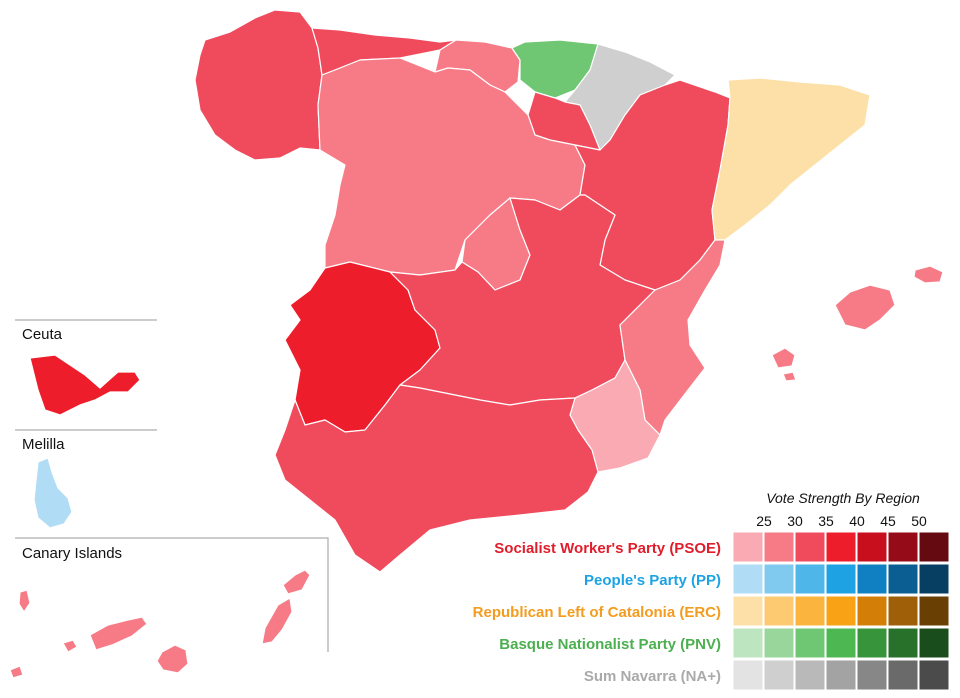 The image size is (960, 698). I want to click on legend-party-label: Republican Left of Catalonia (ERC), so click(597, 612).